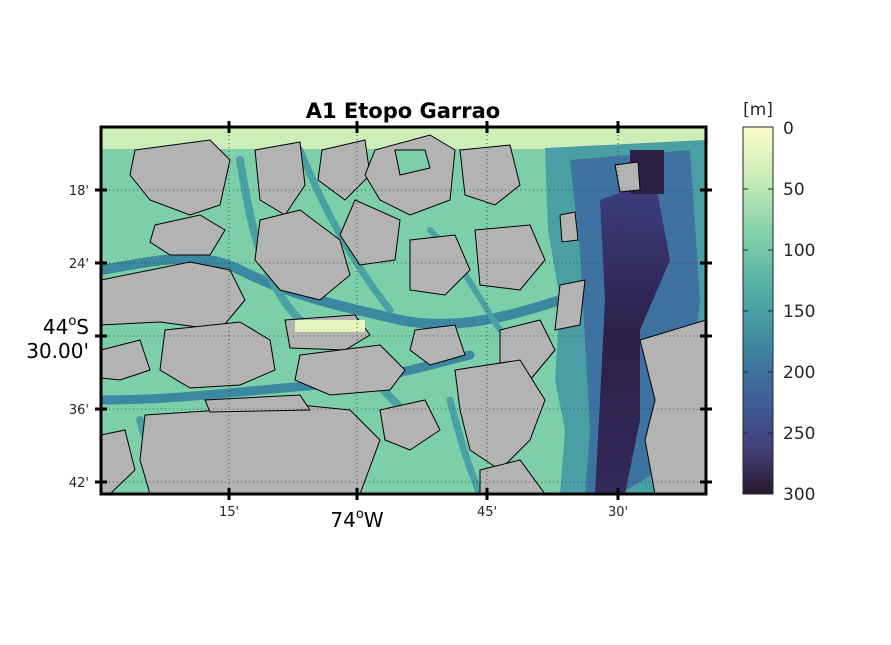 Image resolution: width=891 pixels, height=645 pixels. Describe the element at coordinates (799, 495) in the screenshot. I see `colorbar-tick-label: 300` at that location.